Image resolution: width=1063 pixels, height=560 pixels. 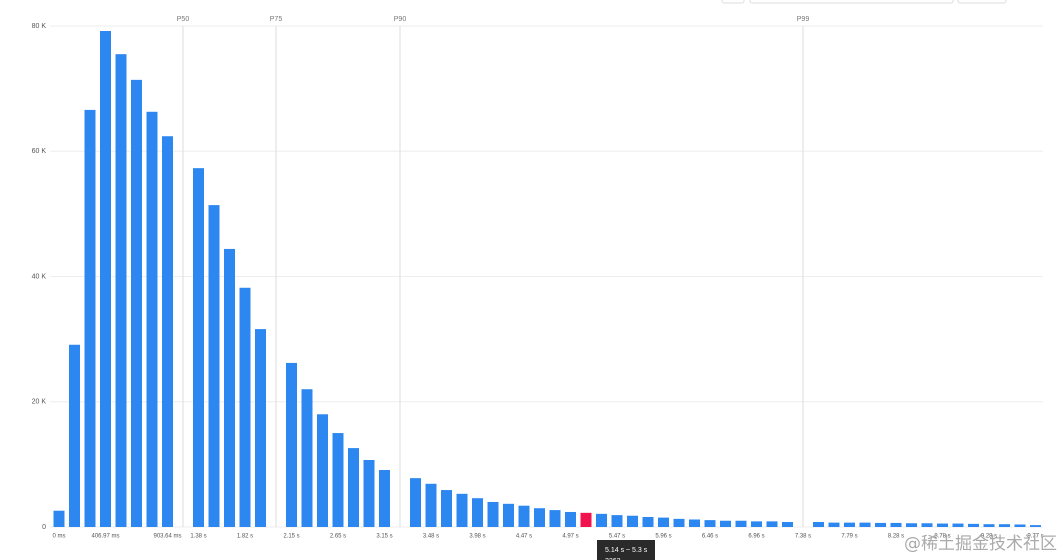 What do you see at coordinates (39, 151) in the screenshot?
I see `y-tick-label: 60 K` at bounding box center [39, 151].